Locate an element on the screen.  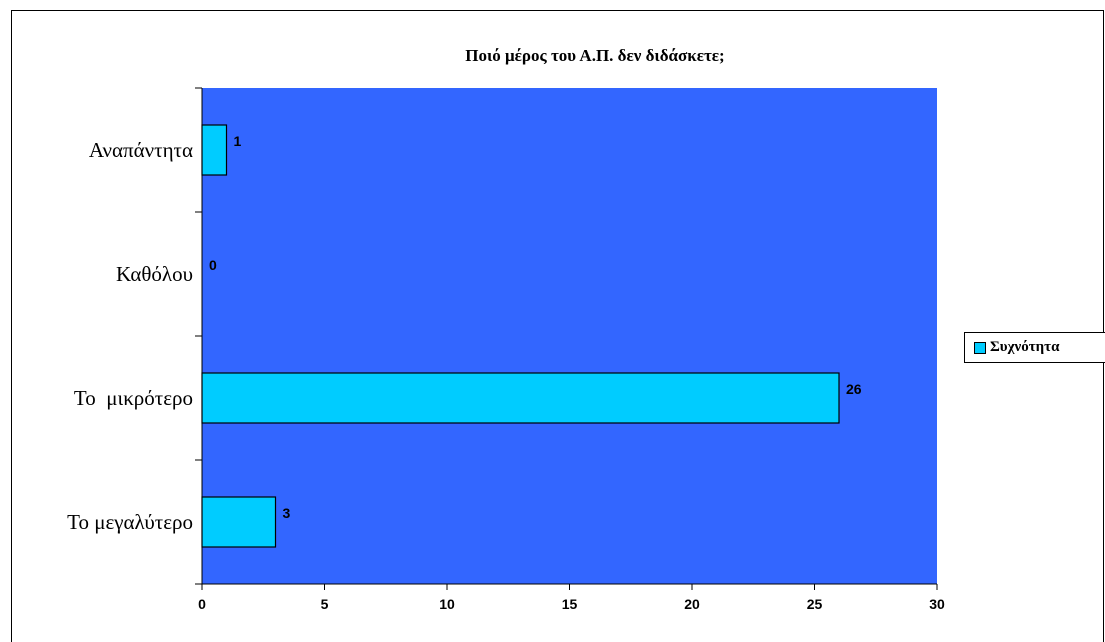
x-tick-label: 15 is located at coordinates (570, 604).